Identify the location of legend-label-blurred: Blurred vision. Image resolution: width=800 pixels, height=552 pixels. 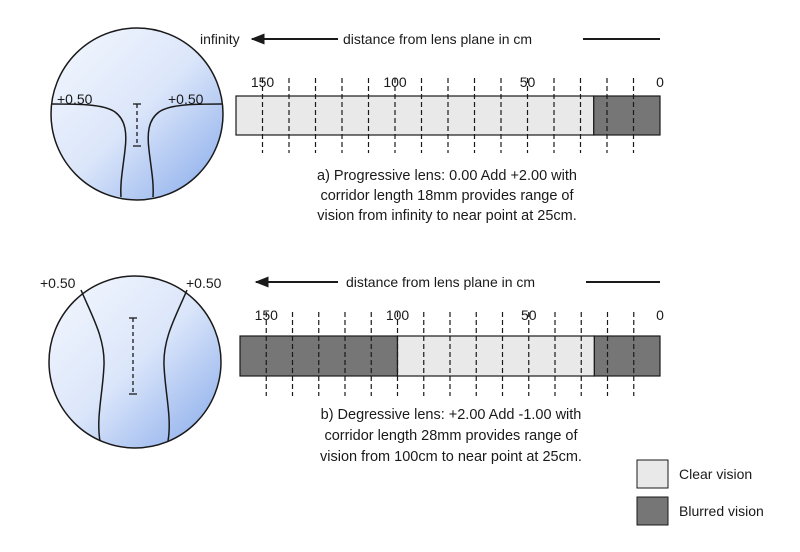
(721, 511).